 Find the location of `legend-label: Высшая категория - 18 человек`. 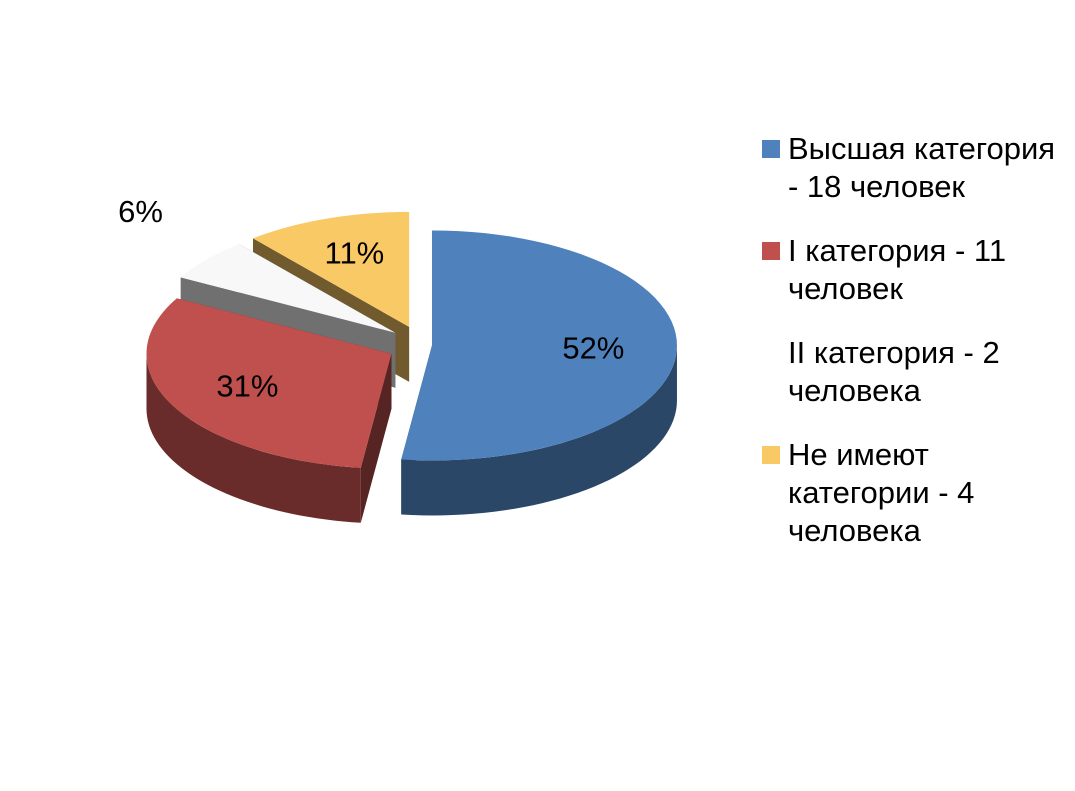

legend-label: Высшая категория - 18 человек is located at coordinates (922, 167).